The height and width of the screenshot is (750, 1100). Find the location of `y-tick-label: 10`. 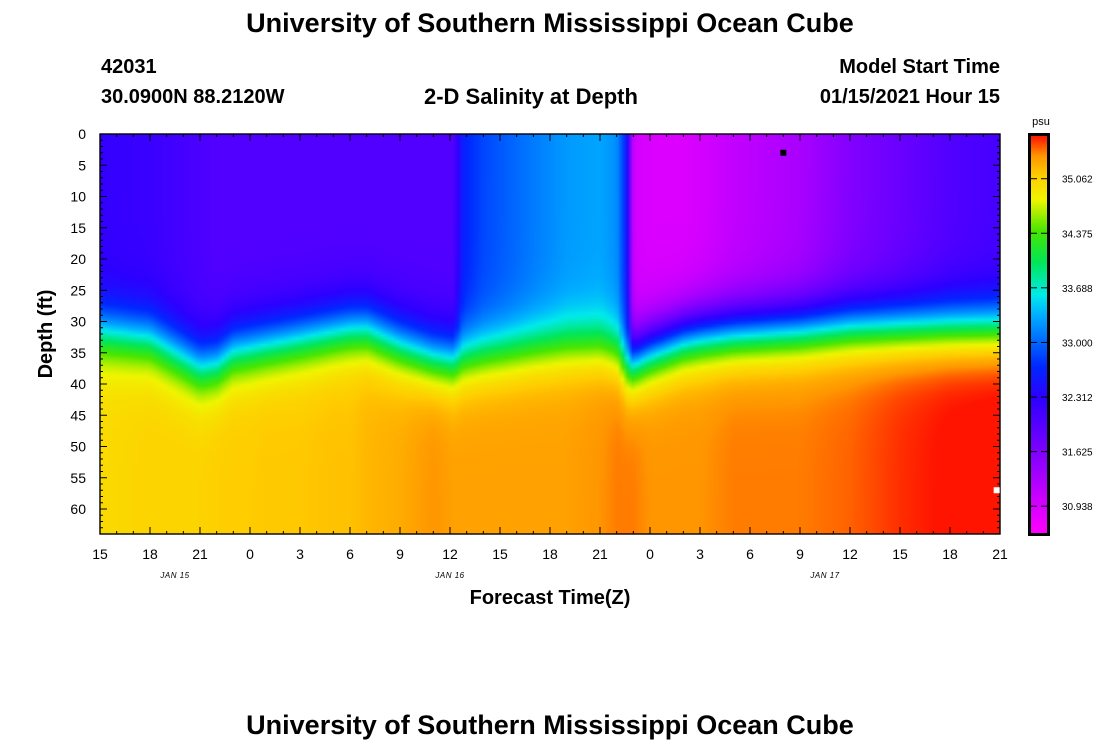

y-tick-label: 10 is located at coordinates (78, 197).